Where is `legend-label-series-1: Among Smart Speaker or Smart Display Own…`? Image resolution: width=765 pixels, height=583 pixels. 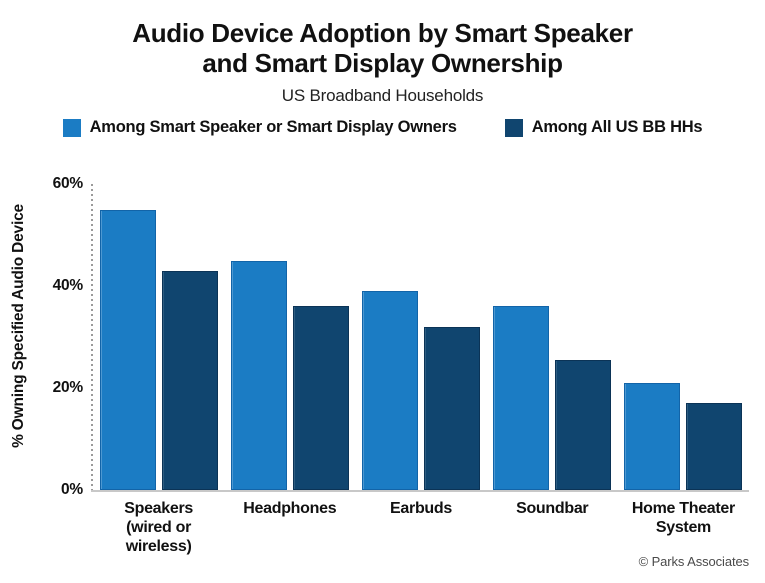
legend-label-series-1: Among Smart Speaker or Smart Display Own… is located at coordinates (273, 127).